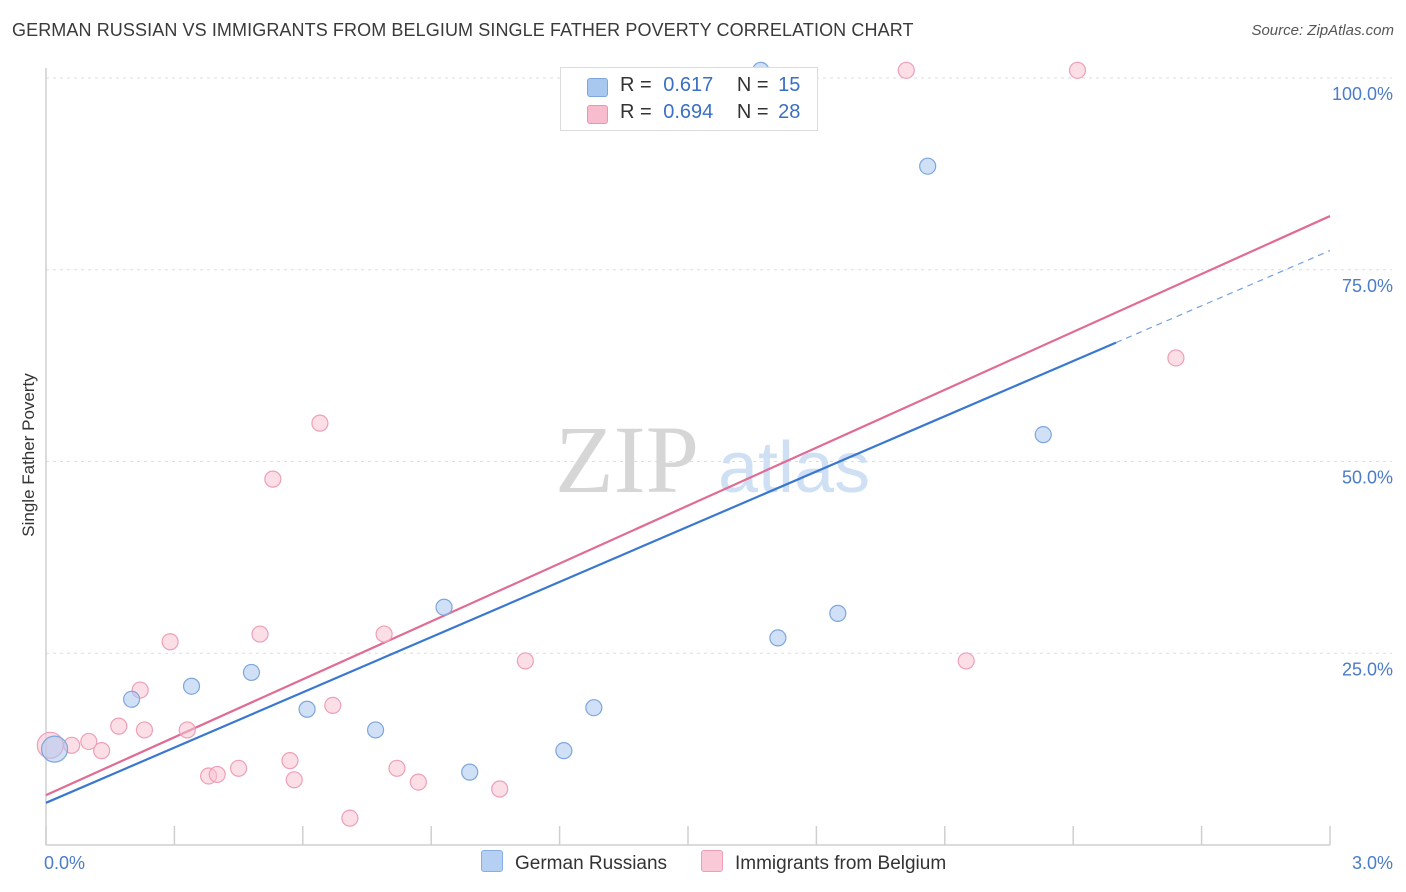  What do you see at coordinates (1367, 286) in the screenshot?
I see `y-tick-label: 75.0%` at bounding box center [1367, 286].